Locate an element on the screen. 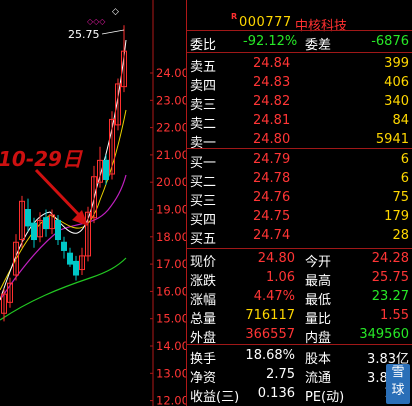 Image resolution: width=412 pixels, height=406 pixels. annotation-arrow-shaft is located at coordinates (59, 194).